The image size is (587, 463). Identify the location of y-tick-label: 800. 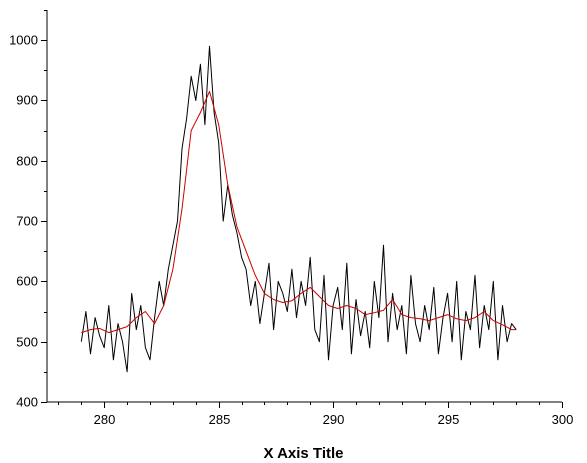
(27, 161).